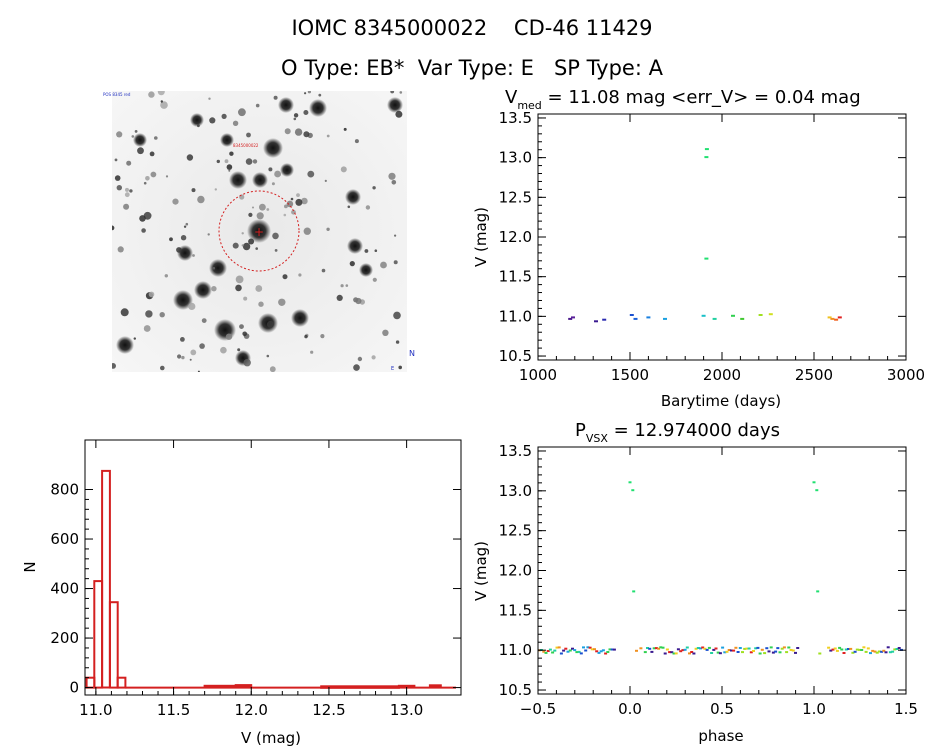 This screenshot has height=747, width=944. I want to click on lightcurve-axes-box, so click(722, 237).